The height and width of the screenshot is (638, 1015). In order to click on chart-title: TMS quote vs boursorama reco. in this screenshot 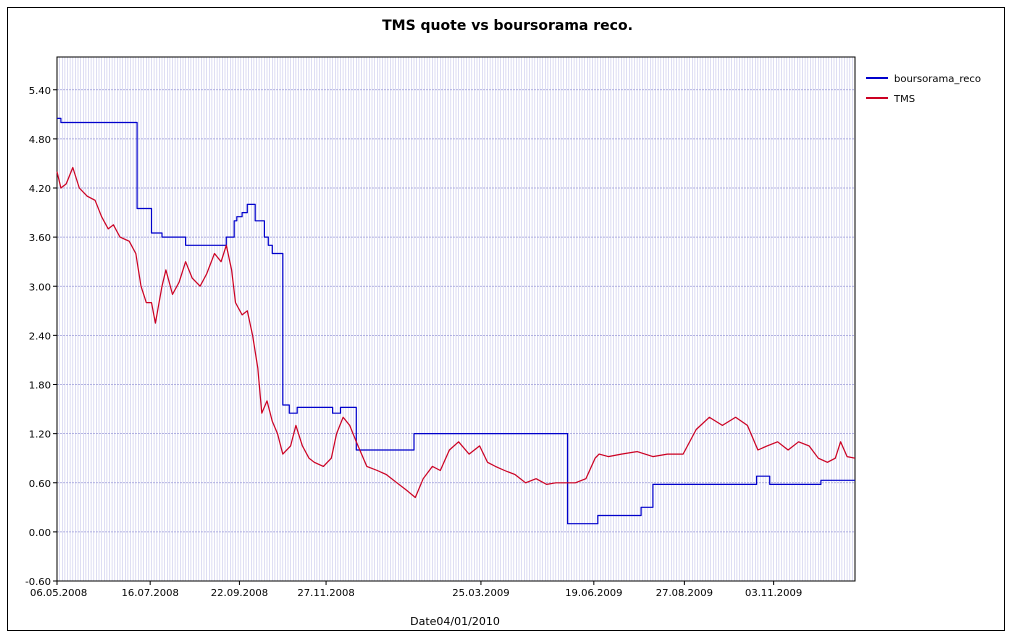, I will do `click(507, 26)`.